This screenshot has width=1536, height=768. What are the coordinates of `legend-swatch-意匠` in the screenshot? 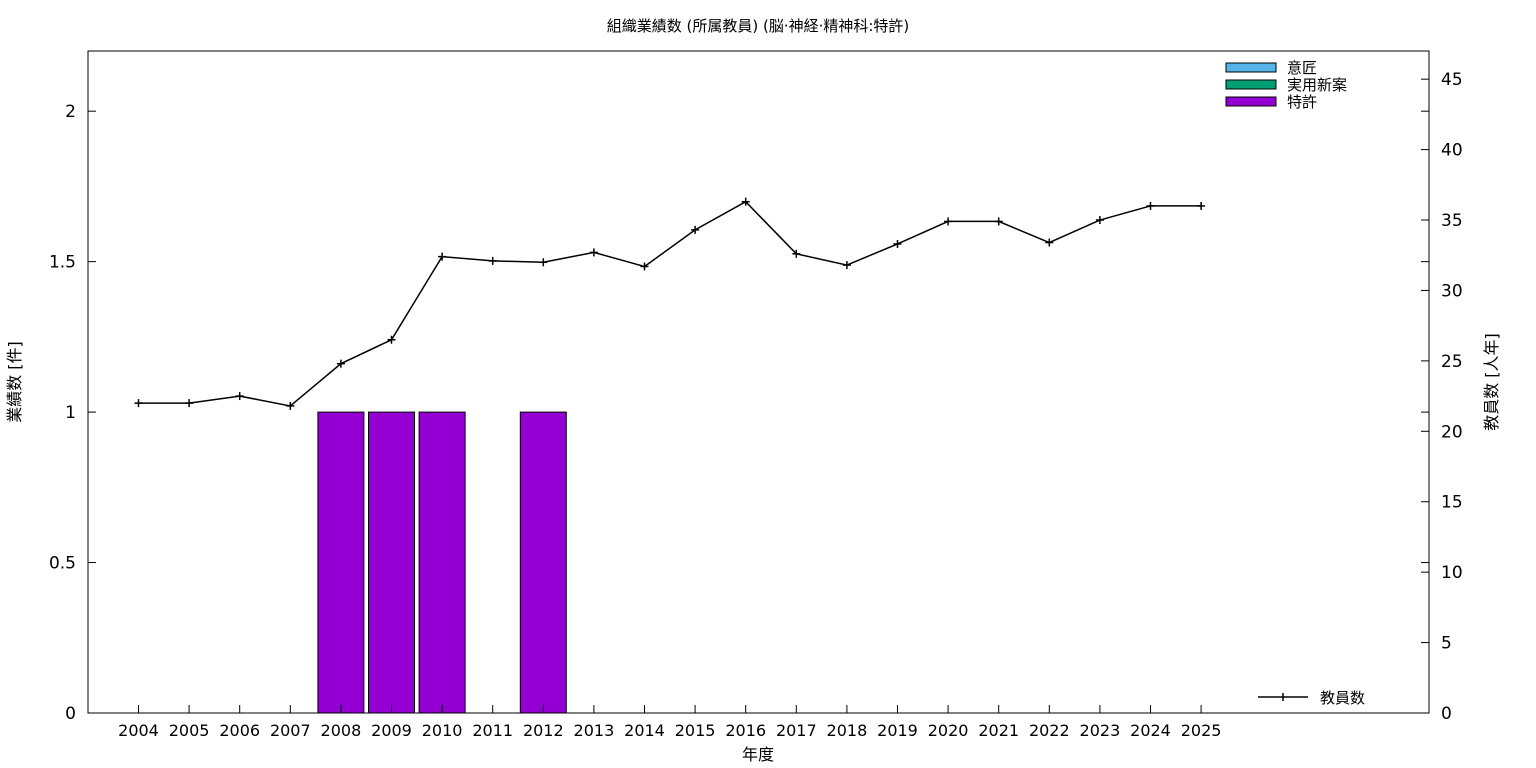 It's located at (1251, 67).